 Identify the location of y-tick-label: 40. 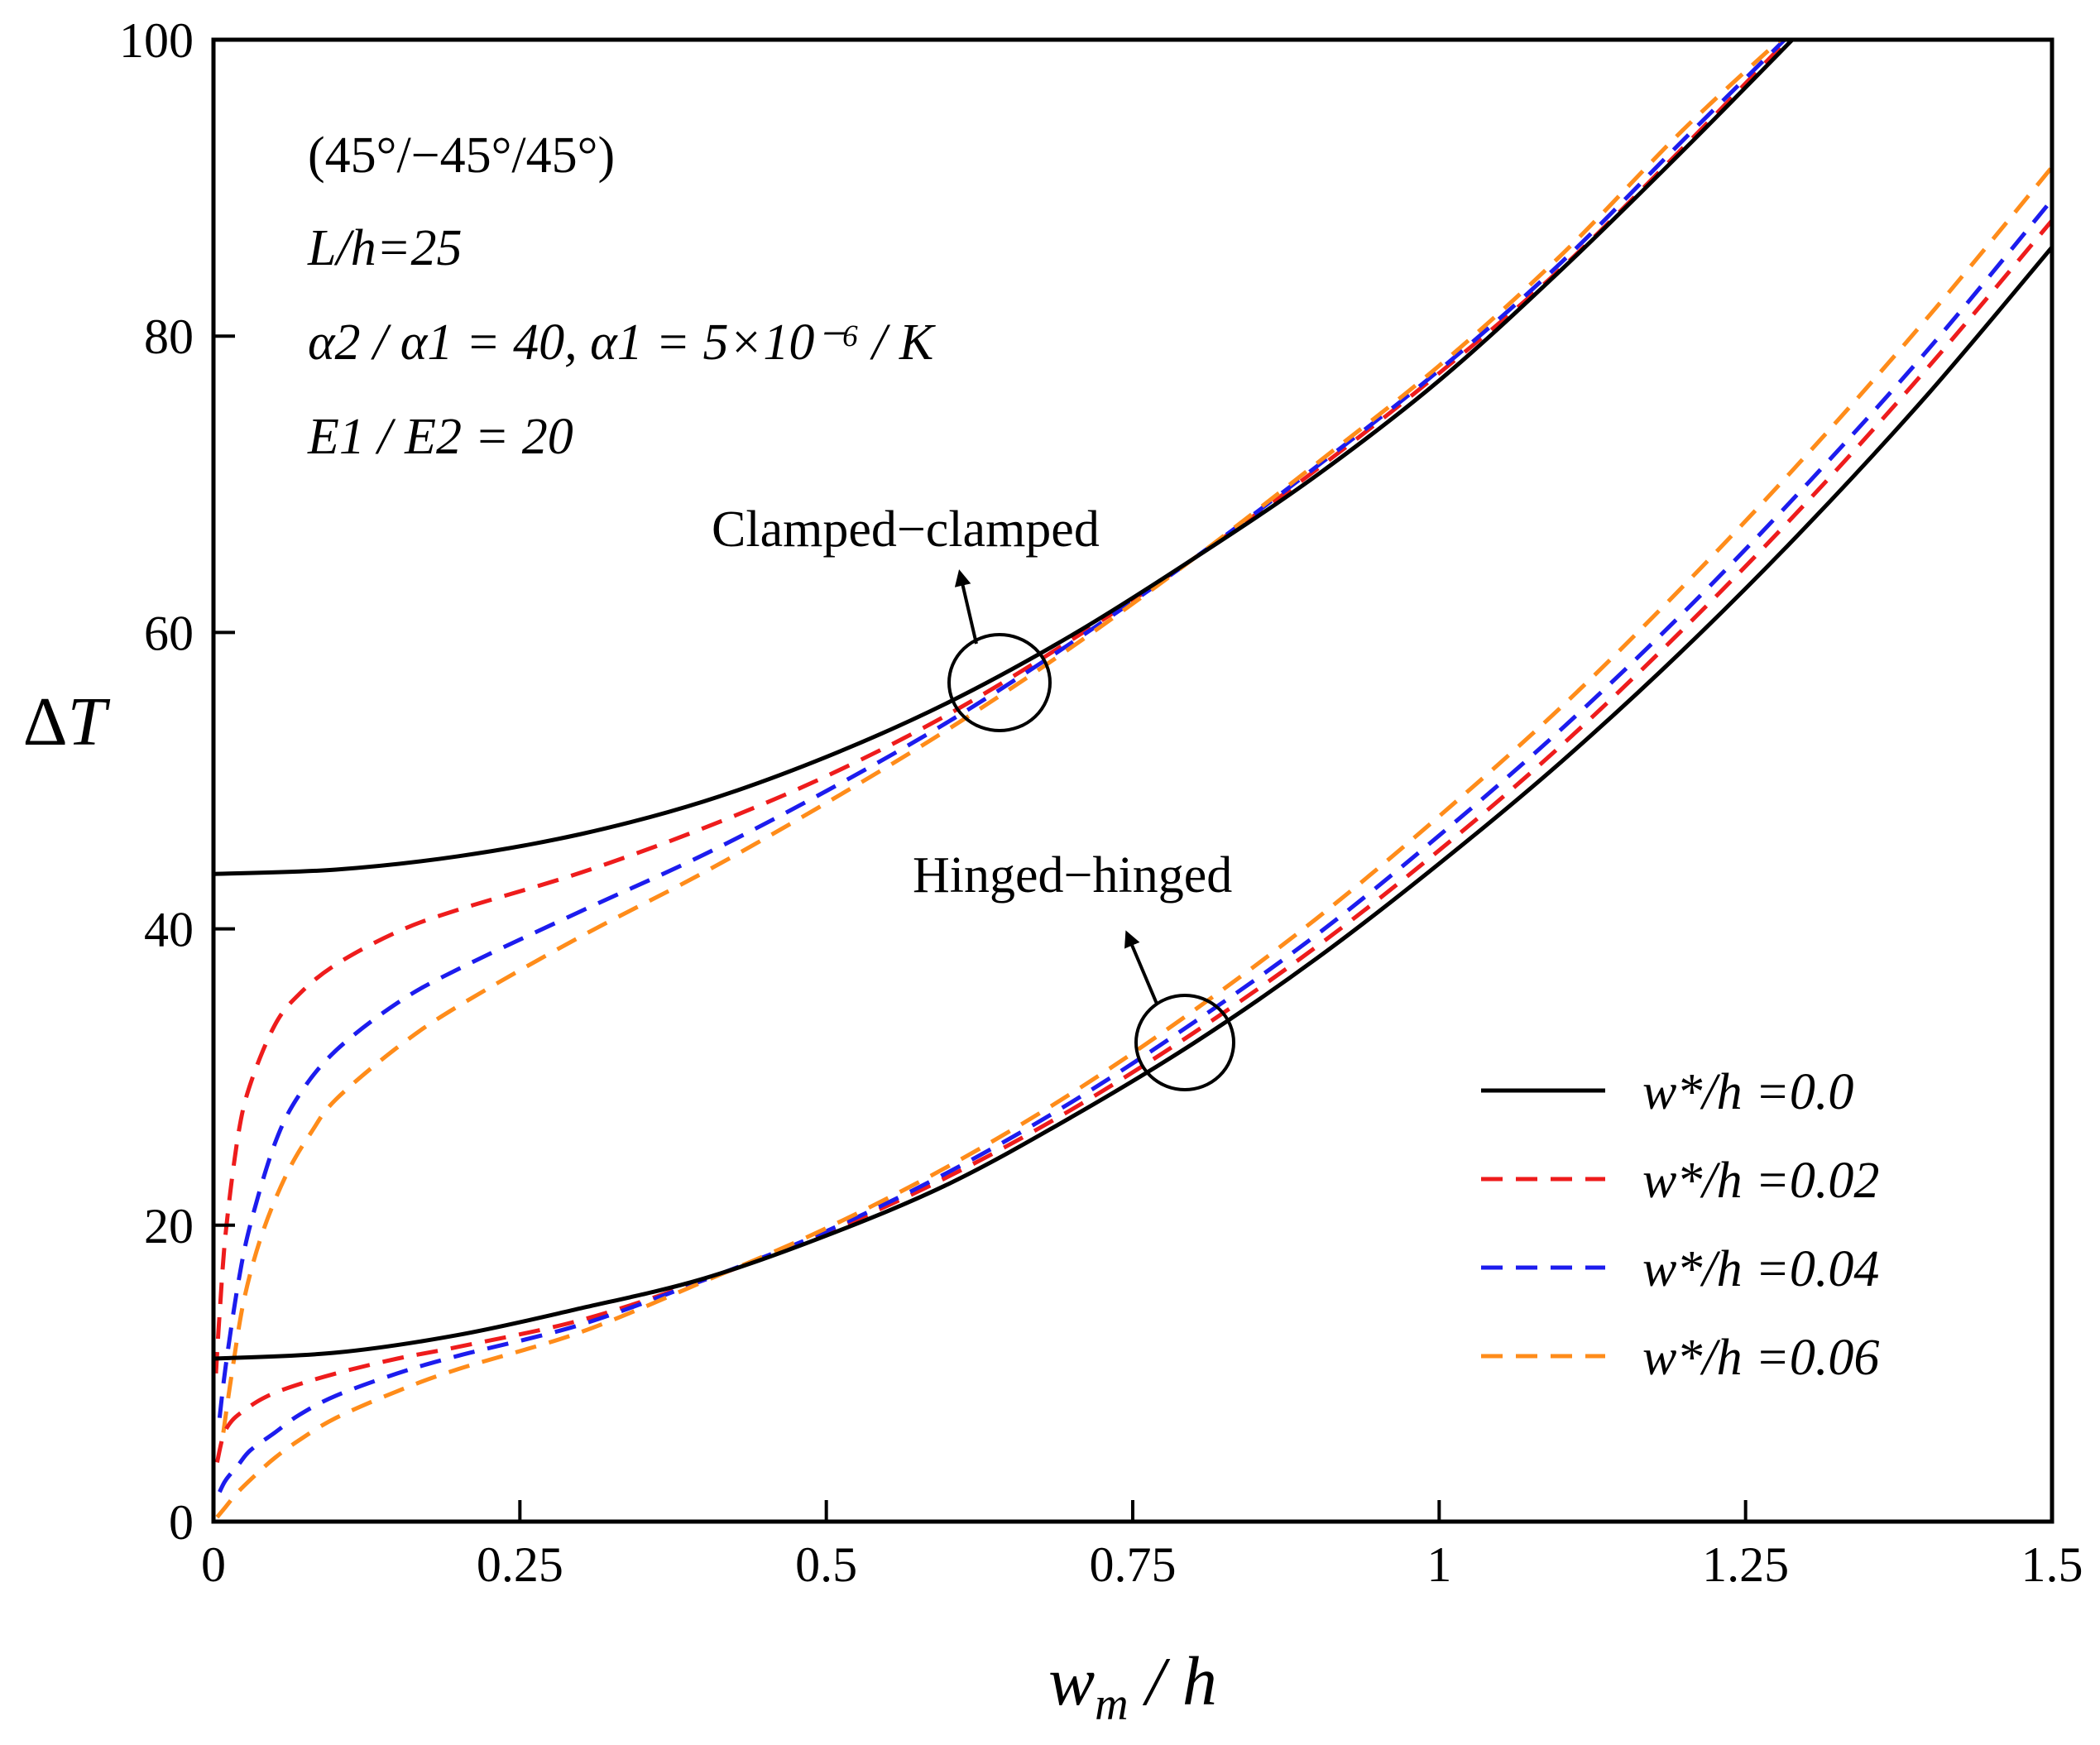
(169, 930).